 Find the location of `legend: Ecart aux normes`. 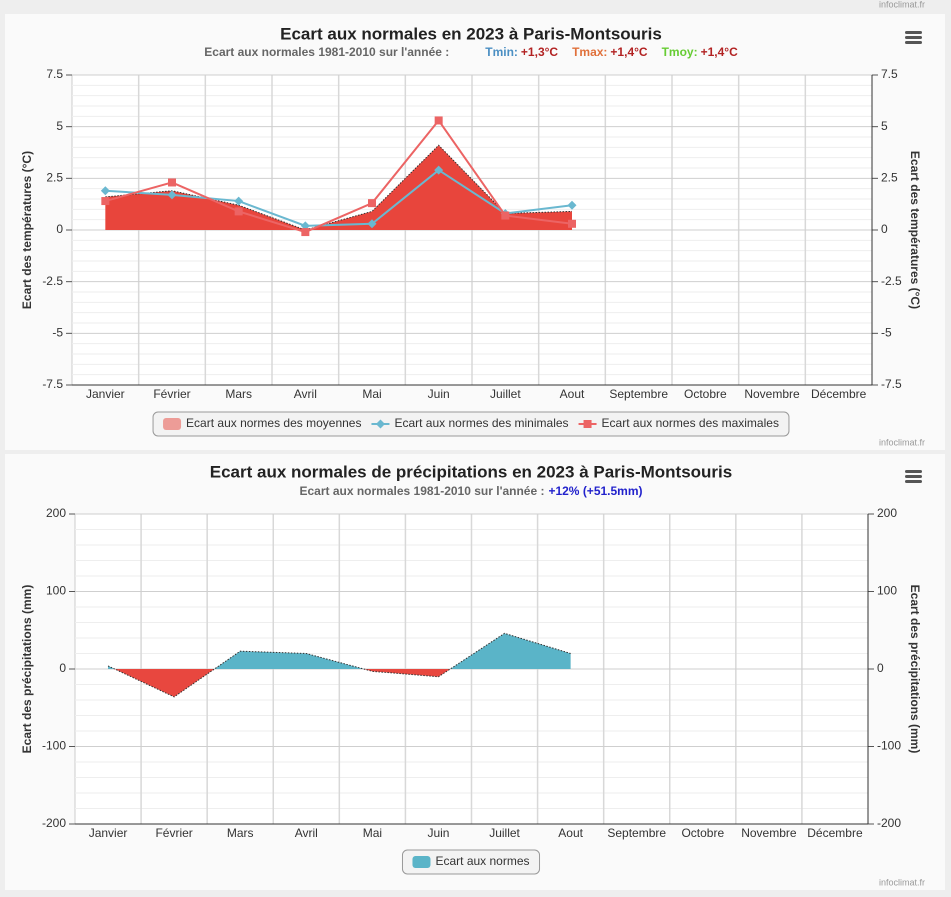

legend: Ecart aux normes is located at coordinates (471, 862).